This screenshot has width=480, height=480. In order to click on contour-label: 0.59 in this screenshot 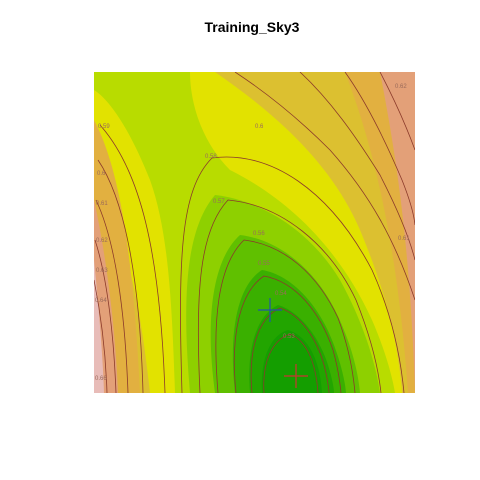, I will do `click(104, 127)`.